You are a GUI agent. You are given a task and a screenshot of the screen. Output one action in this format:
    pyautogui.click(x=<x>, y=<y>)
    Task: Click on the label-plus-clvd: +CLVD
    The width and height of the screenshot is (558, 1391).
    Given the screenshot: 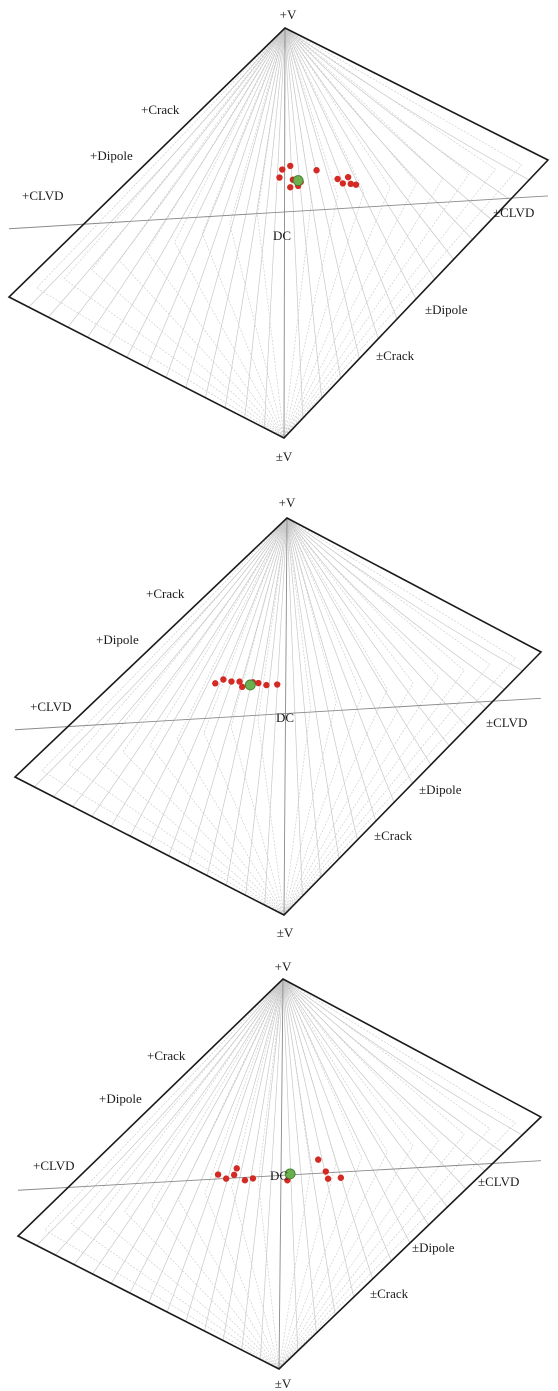 What is the action you would take?
    pyautogui.click(x=54, y=1165)
    